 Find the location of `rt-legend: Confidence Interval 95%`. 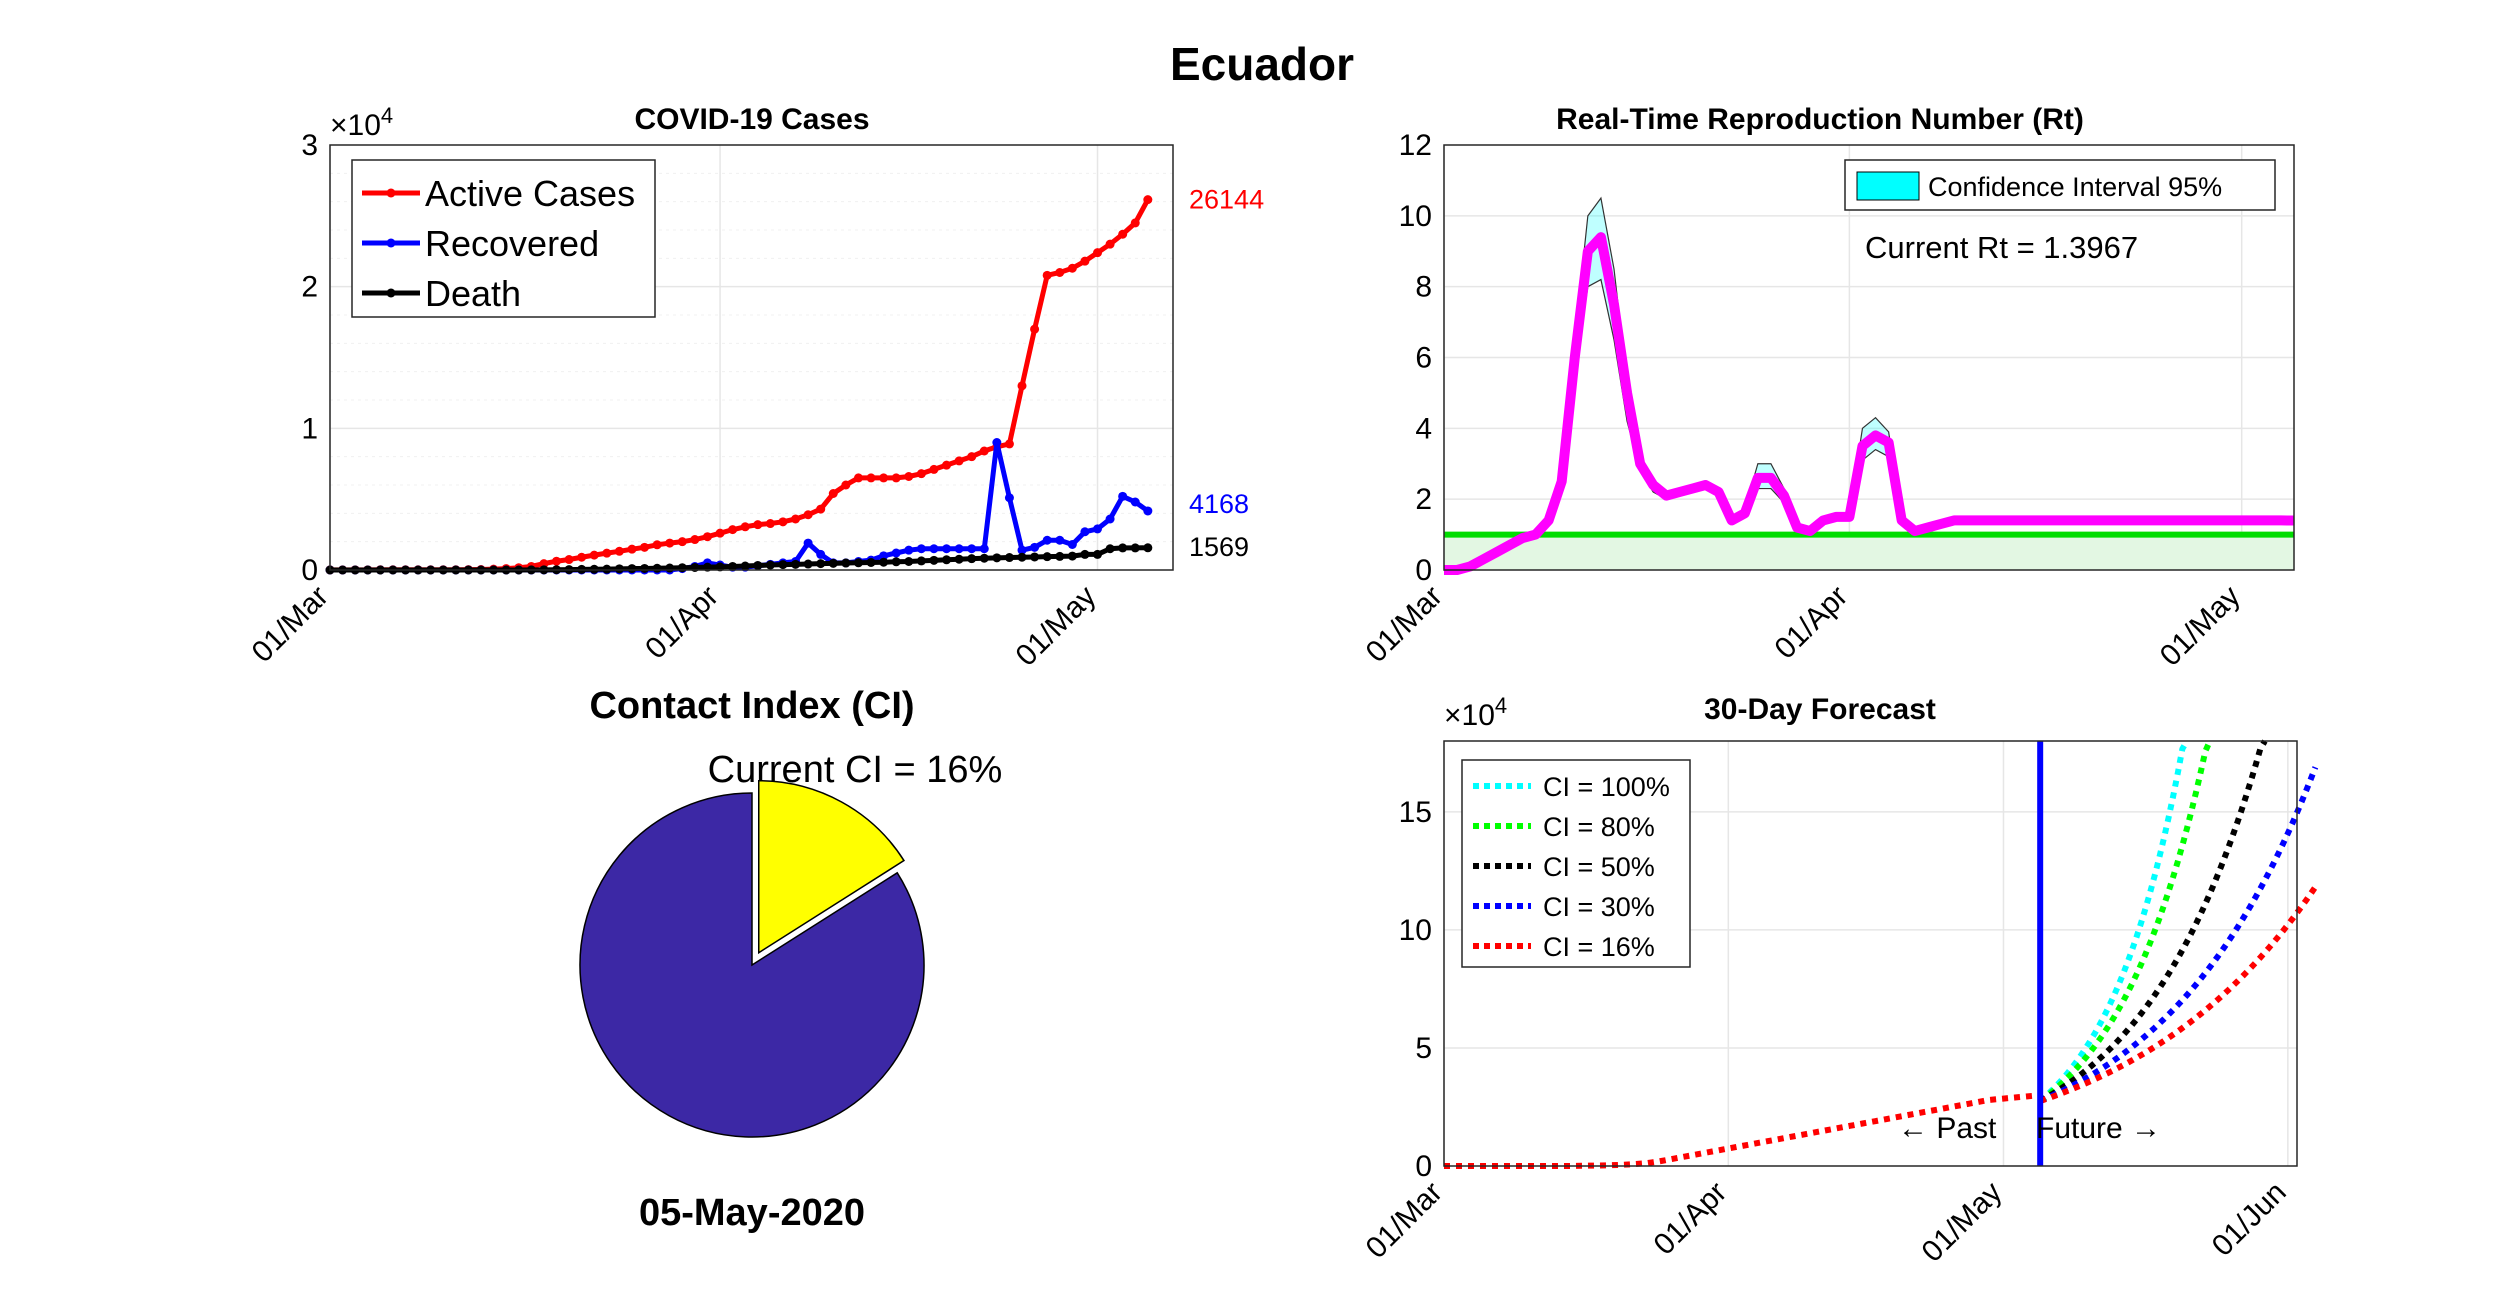

rt-legend: Confidence Interval 95% is located at coordinates (2060, 185).